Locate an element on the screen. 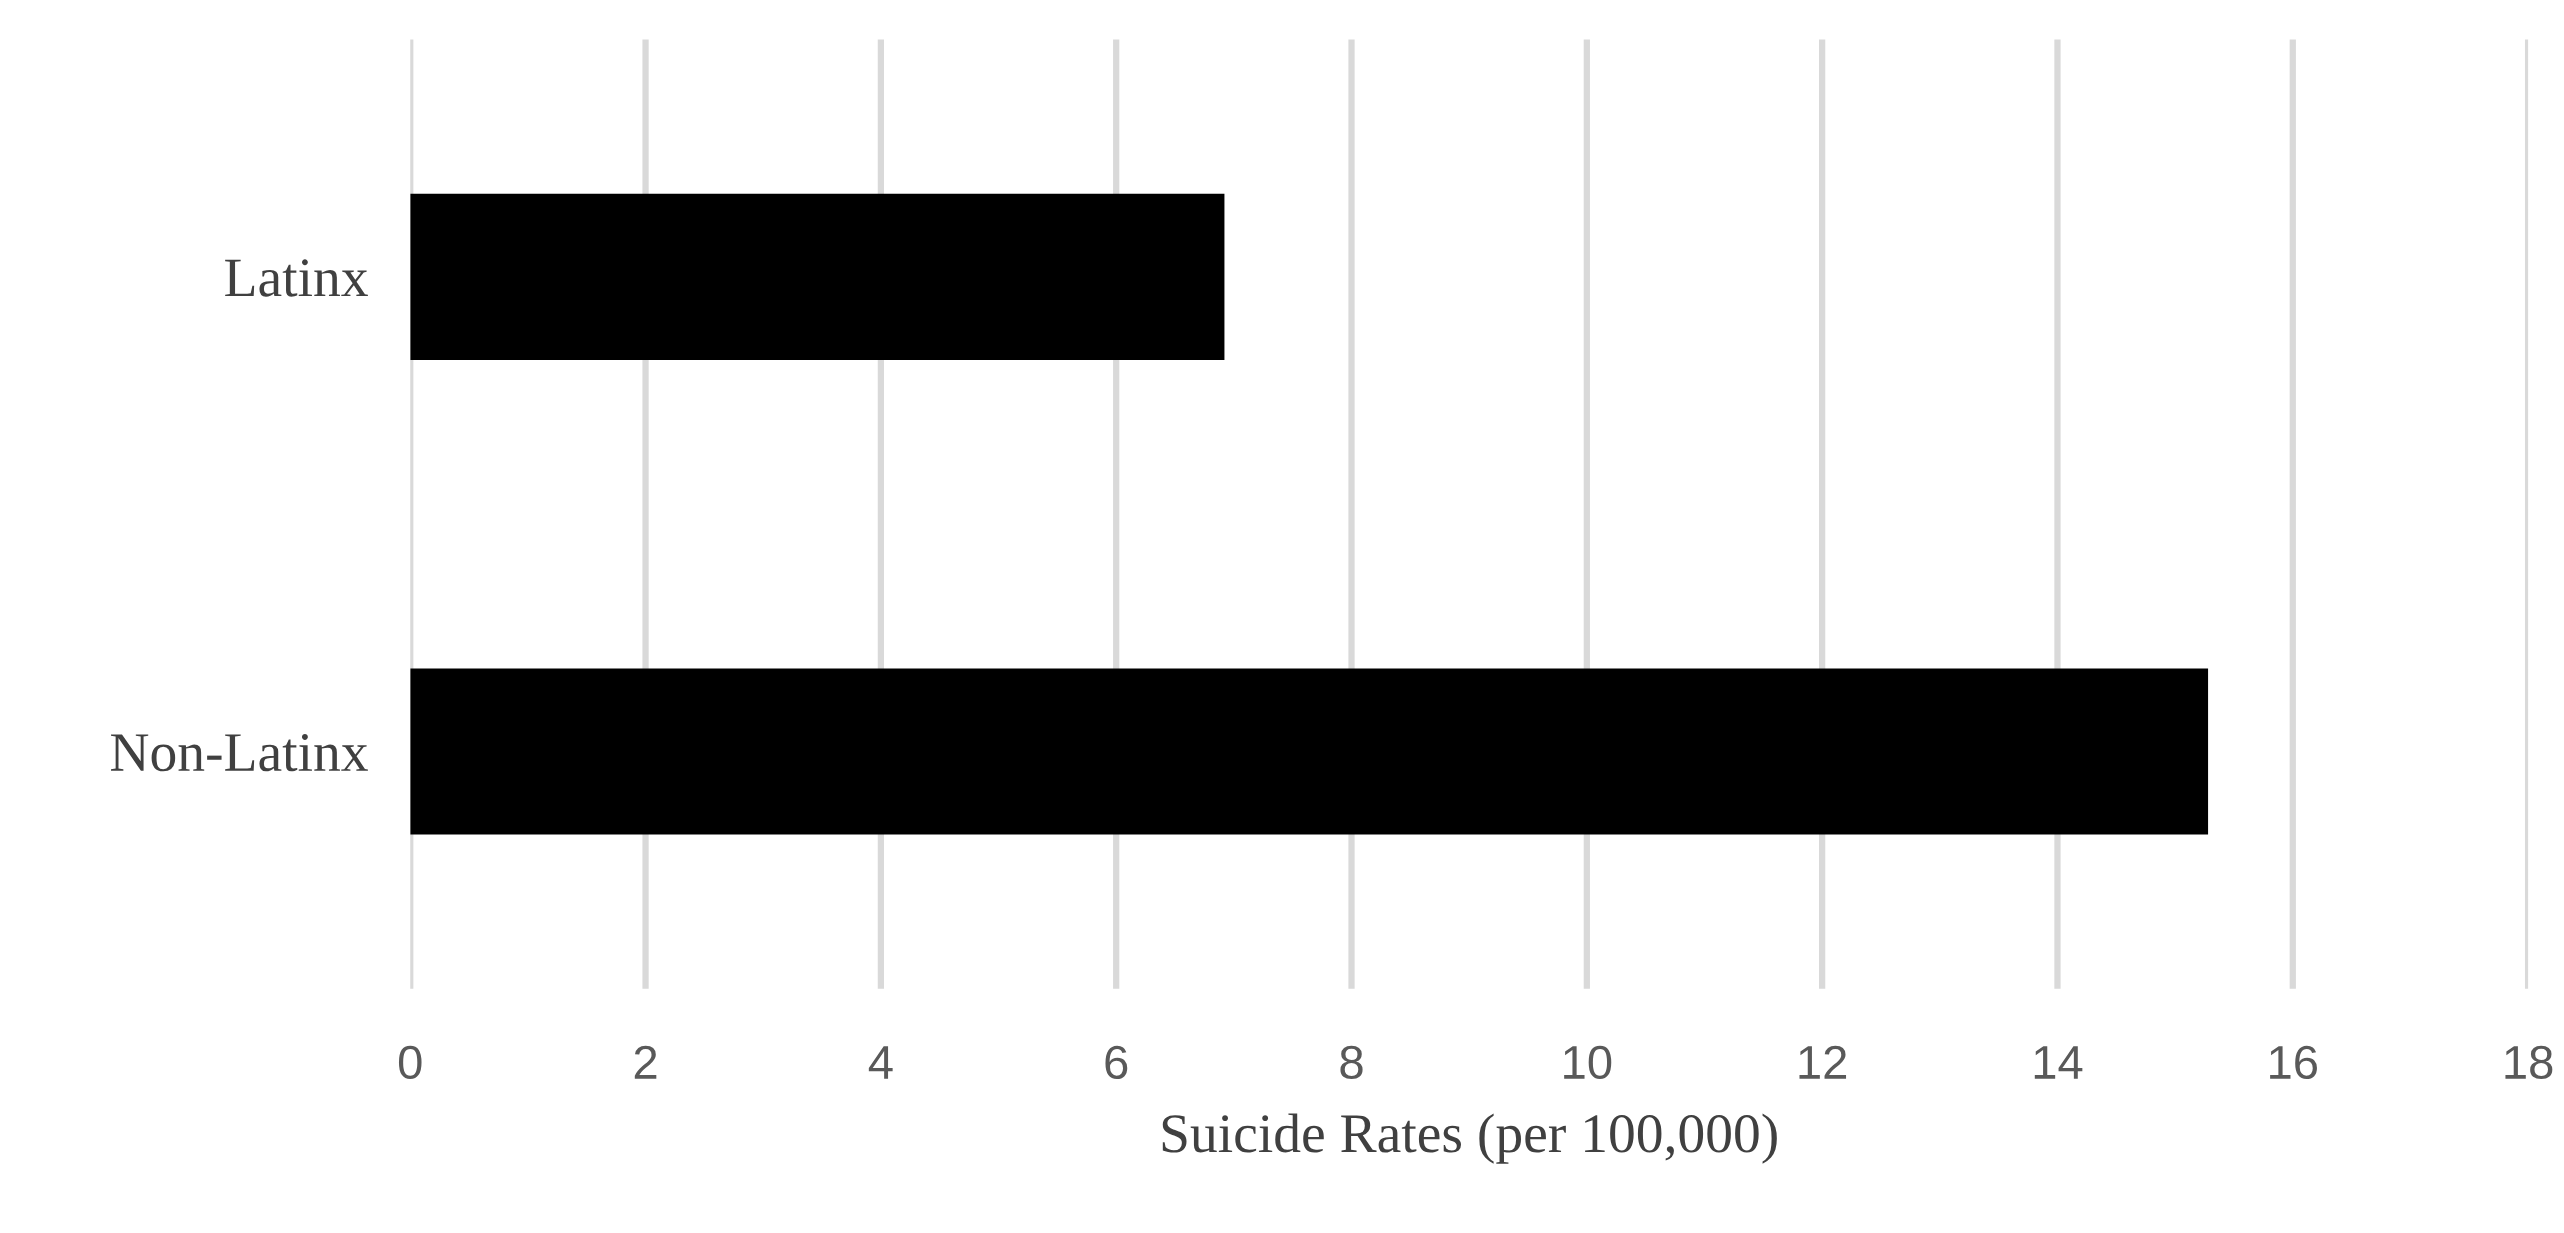 Image resolution: width=2564 pixels, height=1233 pixels. x-tick-label: 0 is located at coordinates (410, 1062).